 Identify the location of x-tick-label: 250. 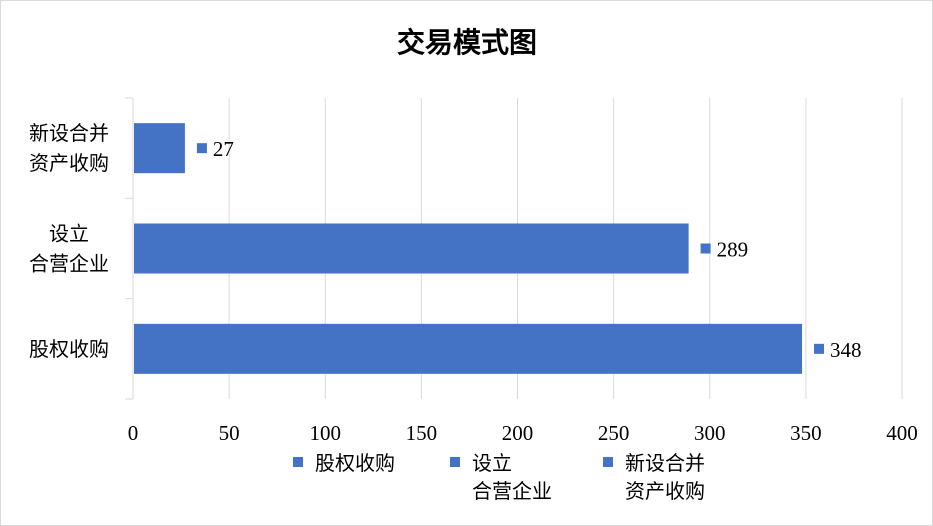
(614, 433).